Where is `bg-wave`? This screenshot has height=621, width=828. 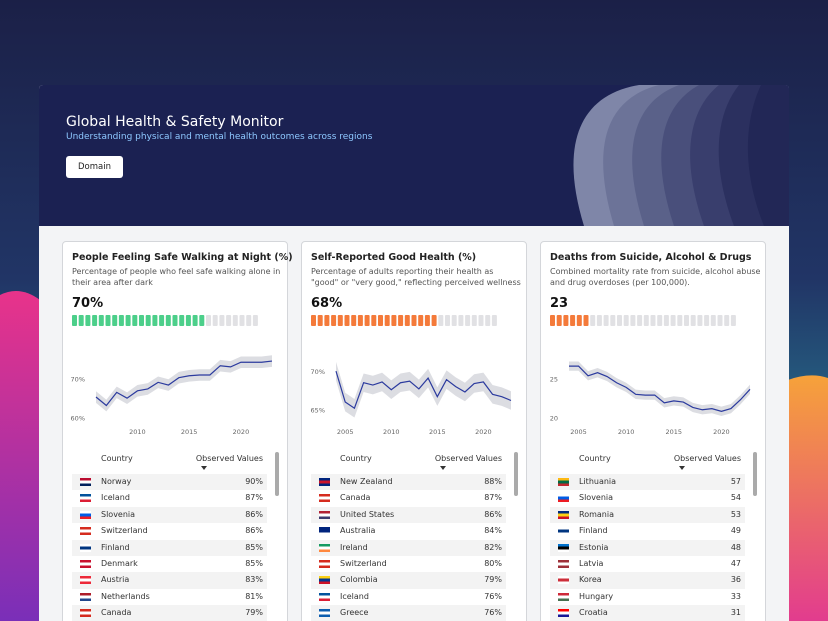
bg-wave is located at coordinates (20, 456).